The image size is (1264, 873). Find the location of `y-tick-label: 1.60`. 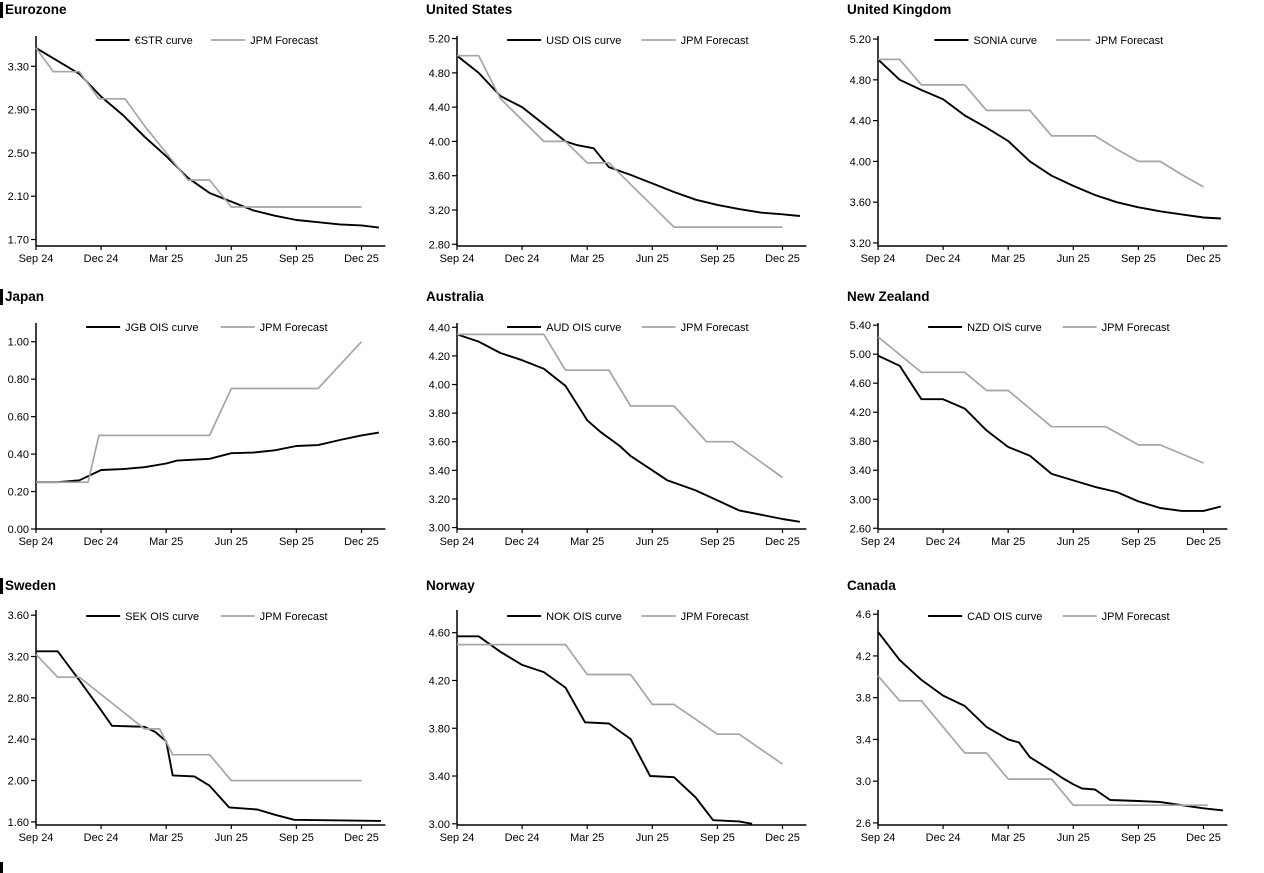

y-tick-label: 1.60 is located at coordinates (18, 823).